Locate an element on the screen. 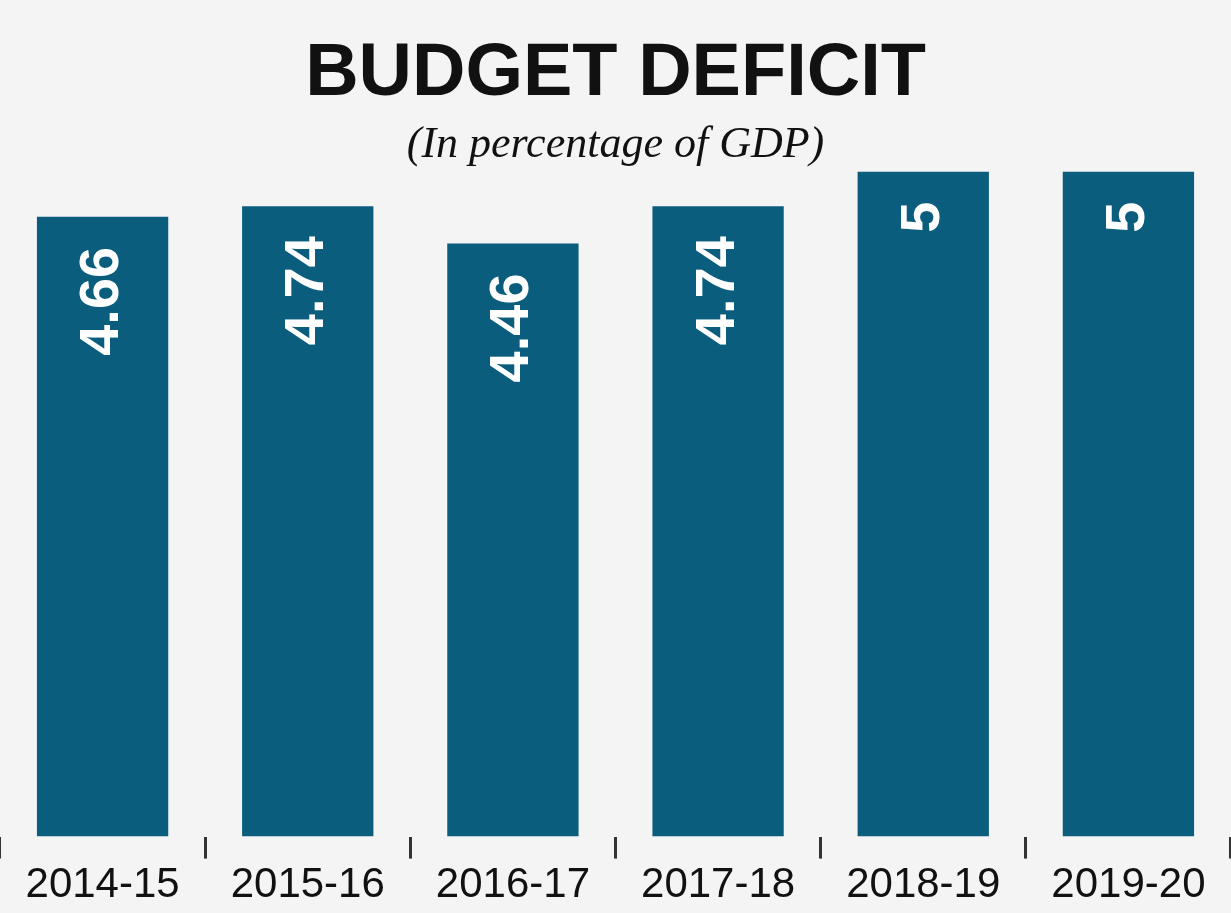 Image resolution: width=1231 pixels, height=913 pixels. x-tick-label: 2016-17 is located at coordinates (512, 883).